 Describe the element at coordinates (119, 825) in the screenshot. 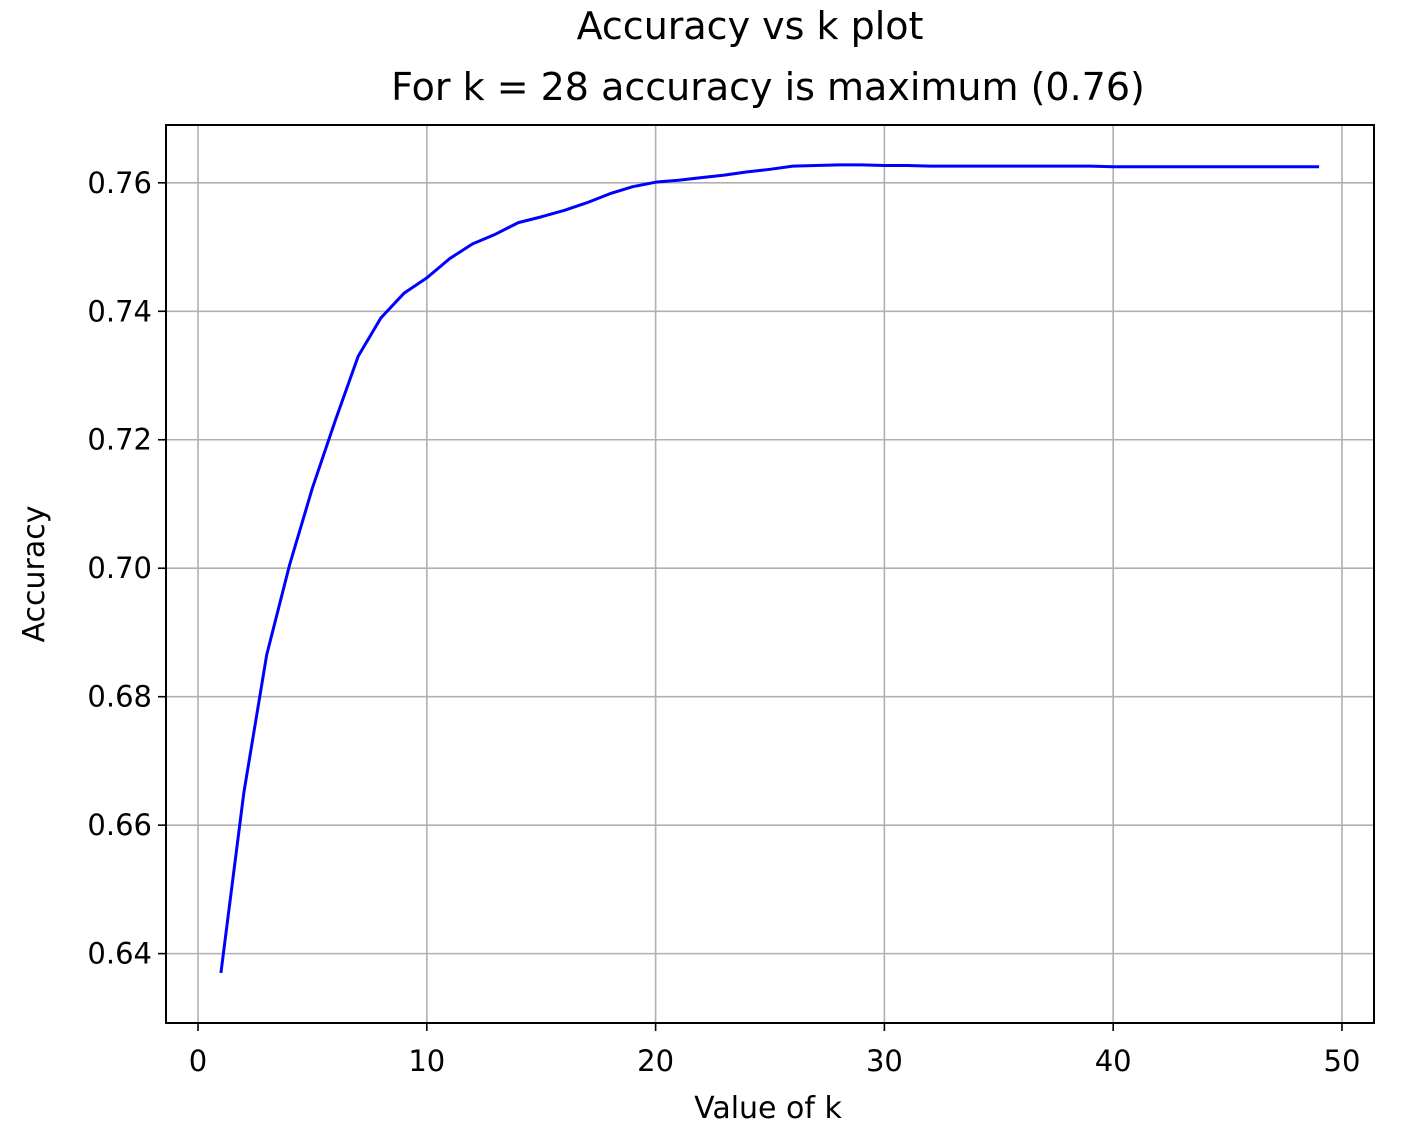

I see `y-tick-label: 0.66` at that location.